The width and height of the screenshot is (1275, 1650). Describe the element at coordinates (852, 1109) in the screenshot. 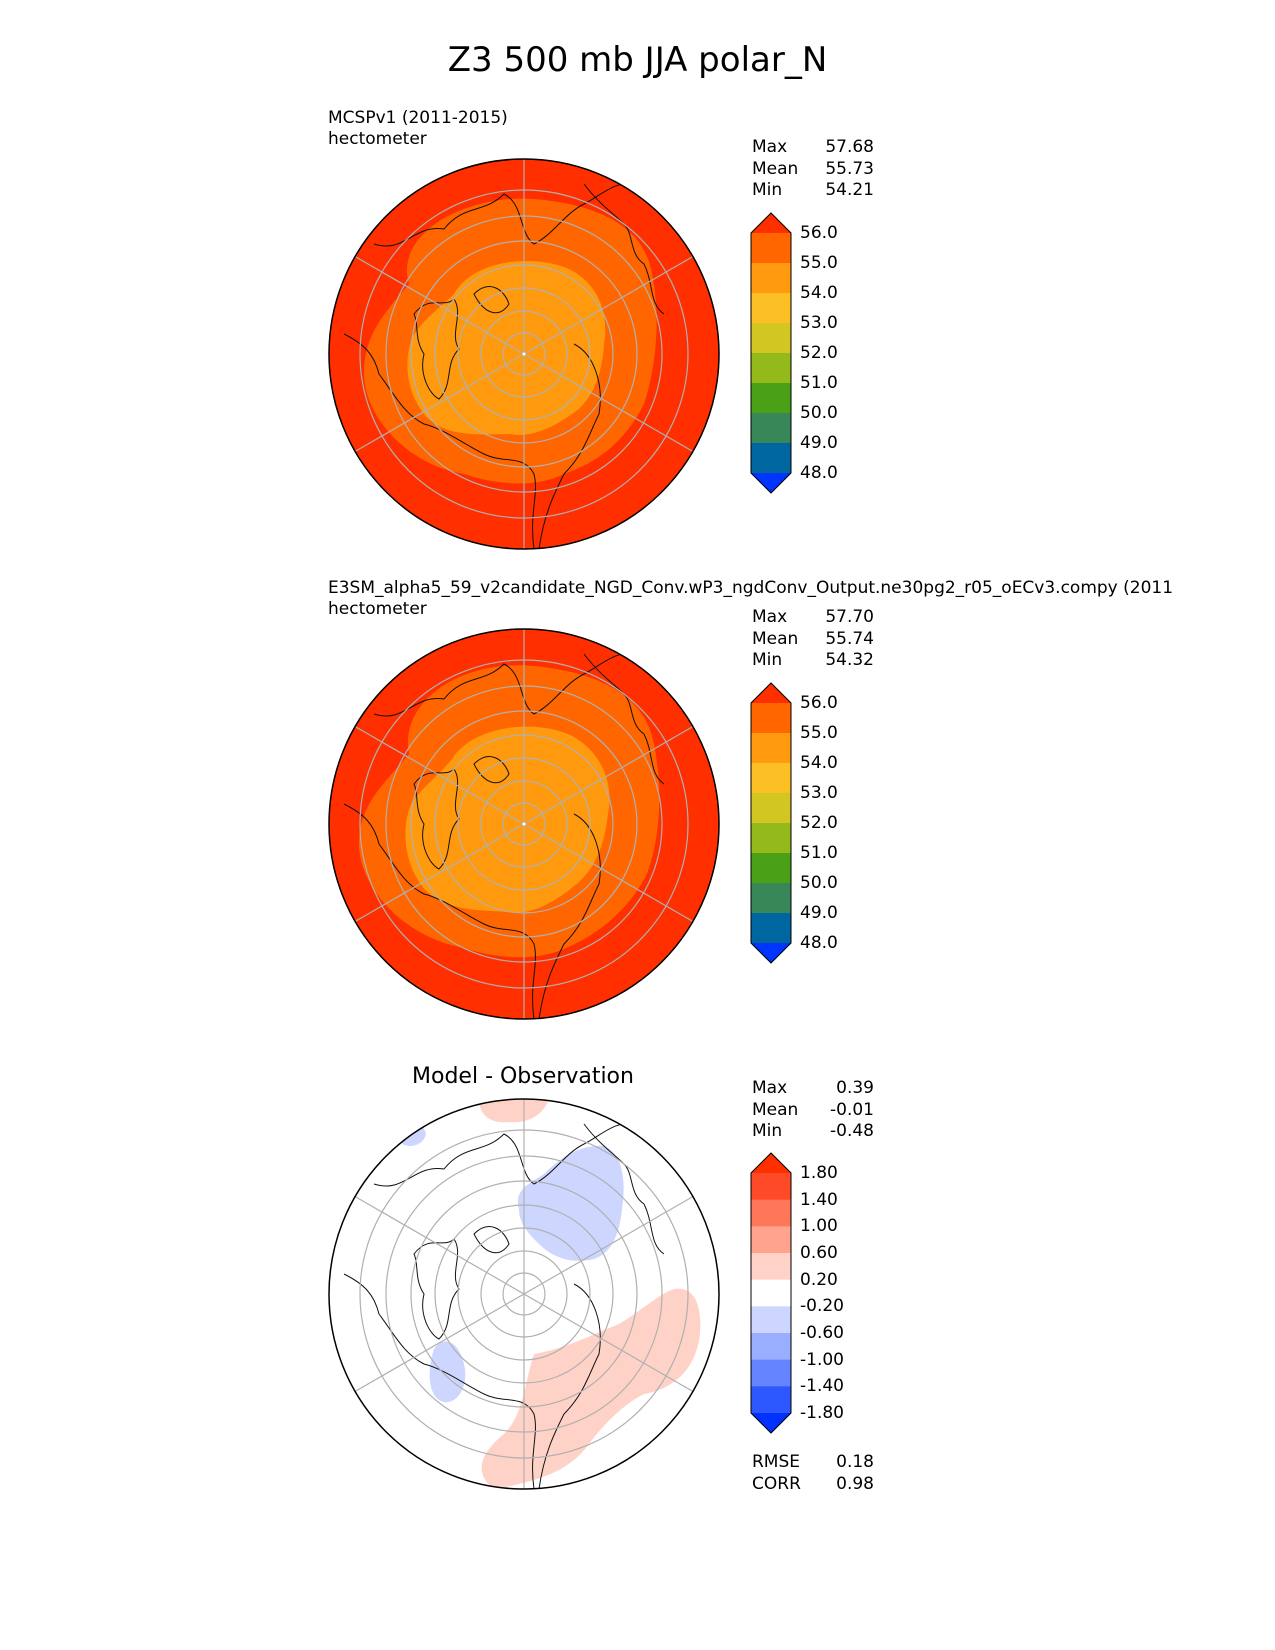

I see `stat-value: -0.01` at that location.